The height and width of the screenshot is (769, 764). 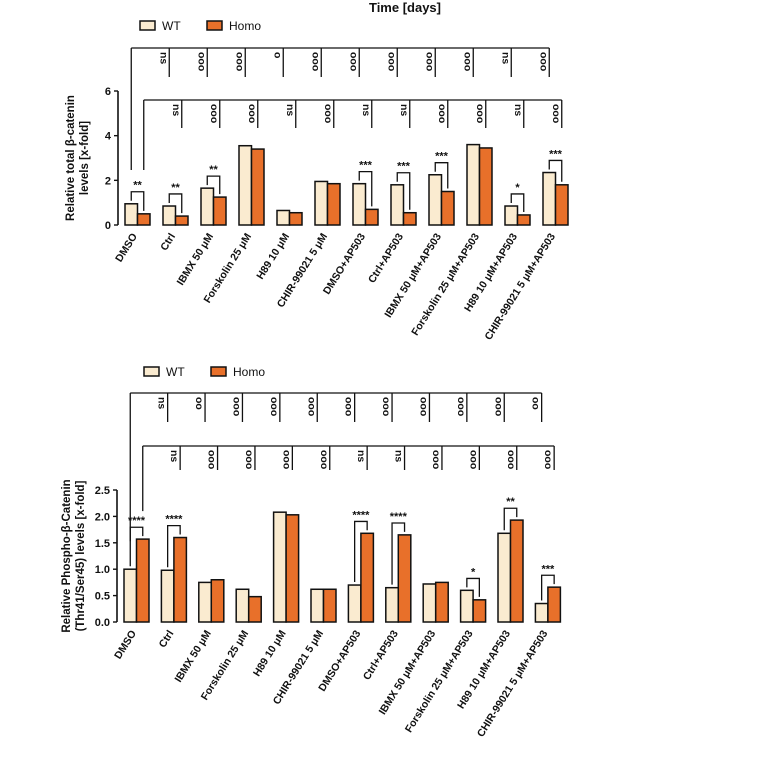 I want to click on y-tick-label: 4, so click(x=108, y=137).